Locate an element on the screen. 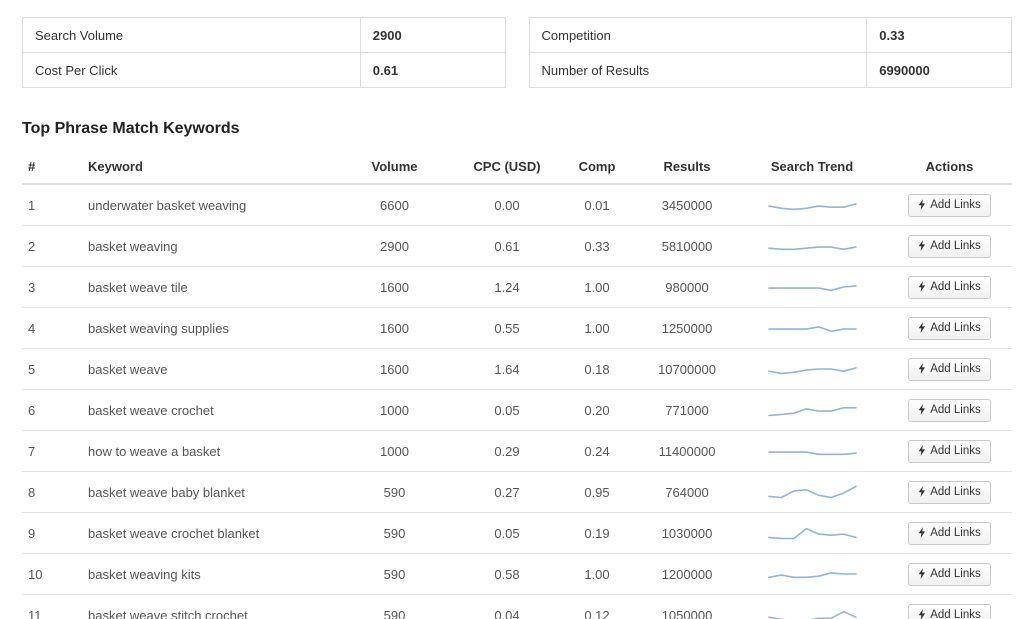 The height and width of the screenshot is (619, 1020). column-header-rank: # is located at coordinates (52, 167).